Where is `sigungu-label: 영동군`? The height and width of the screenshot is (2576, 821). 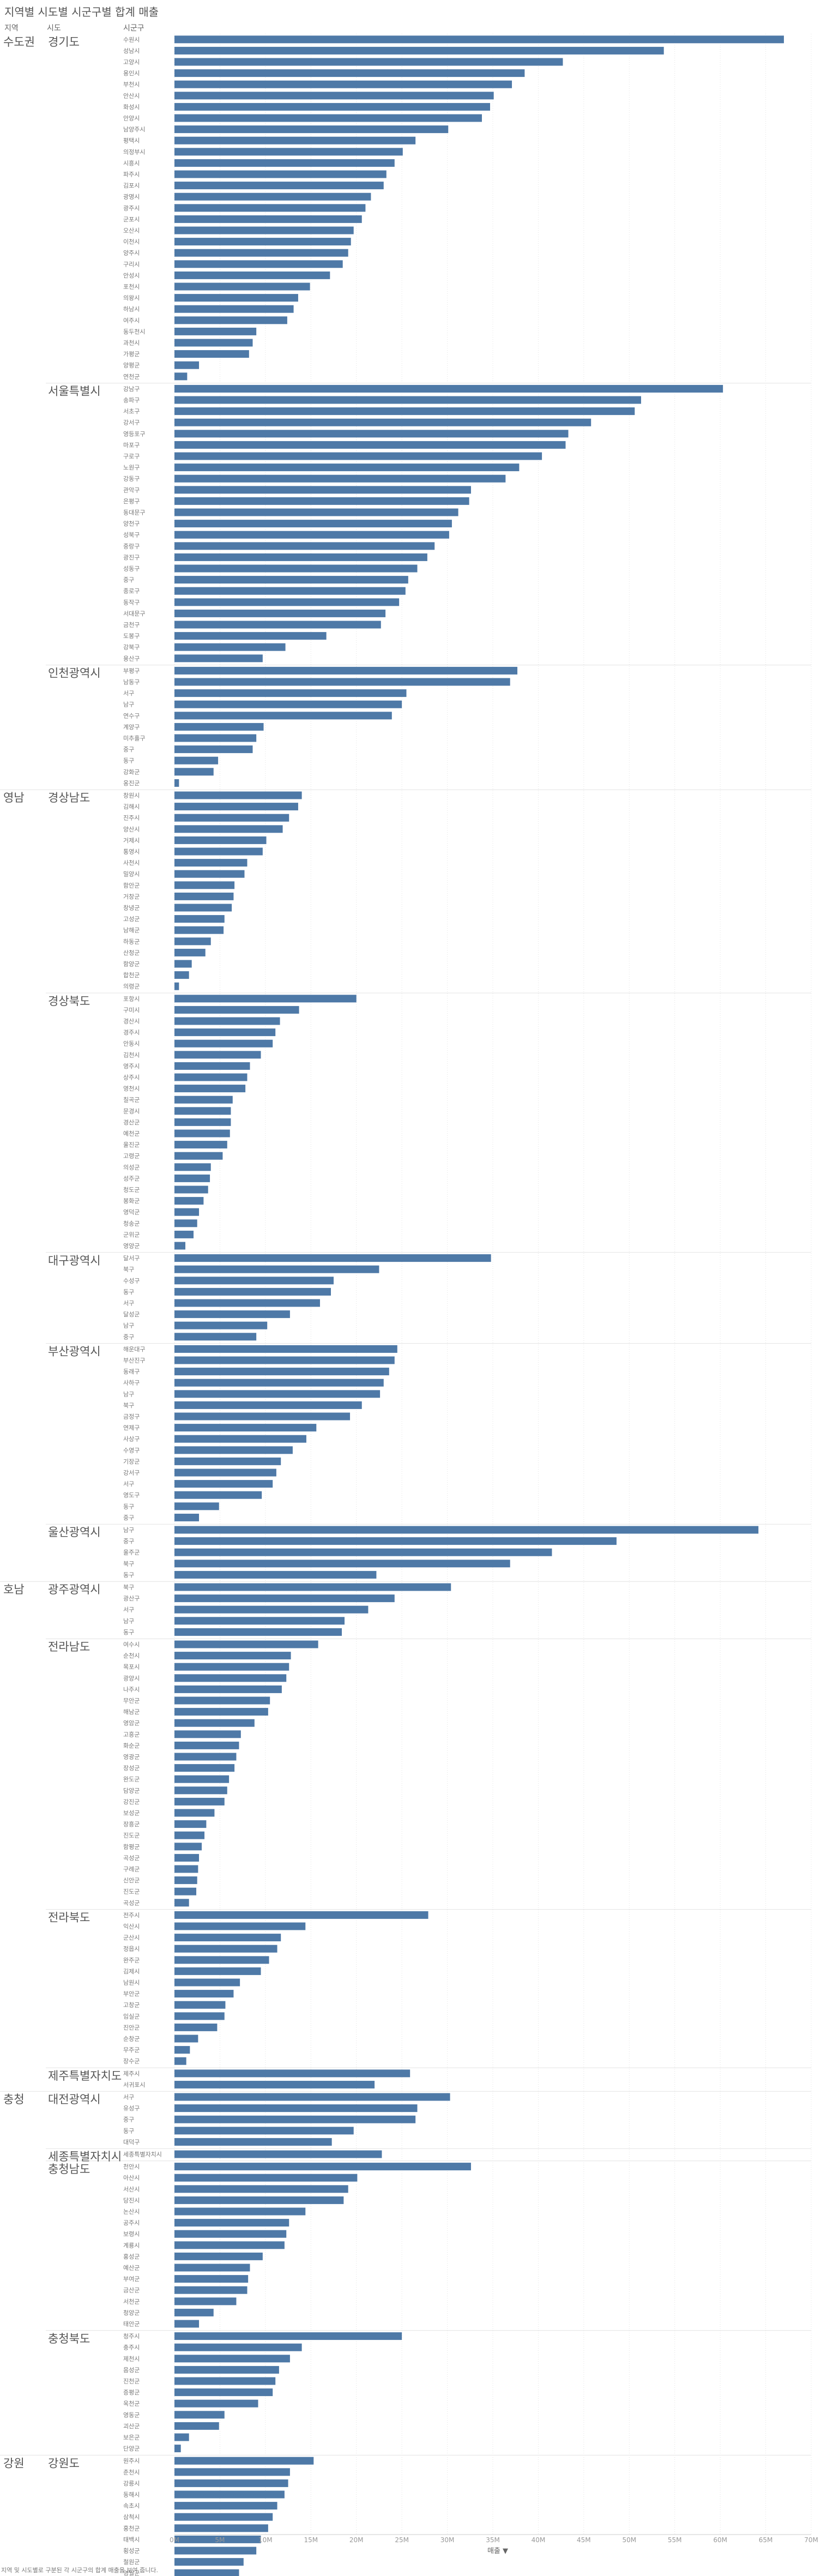 sigungu-label: 영동군 is located at coordinates (131, 2414).